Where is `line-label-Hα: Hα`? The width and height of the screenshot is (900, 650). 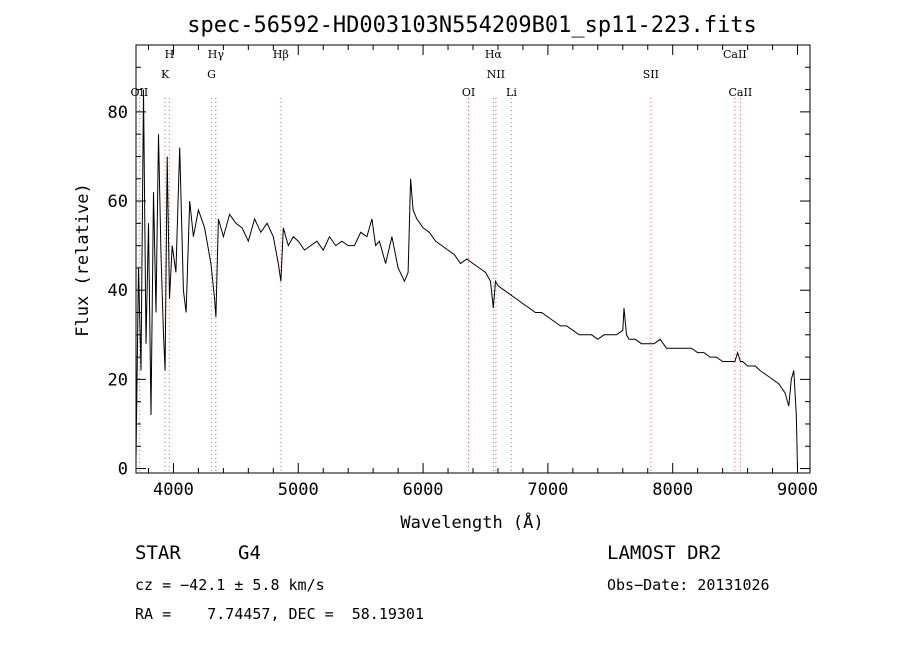 line-label-Hα: Hα is located at coordinates (494, 54).